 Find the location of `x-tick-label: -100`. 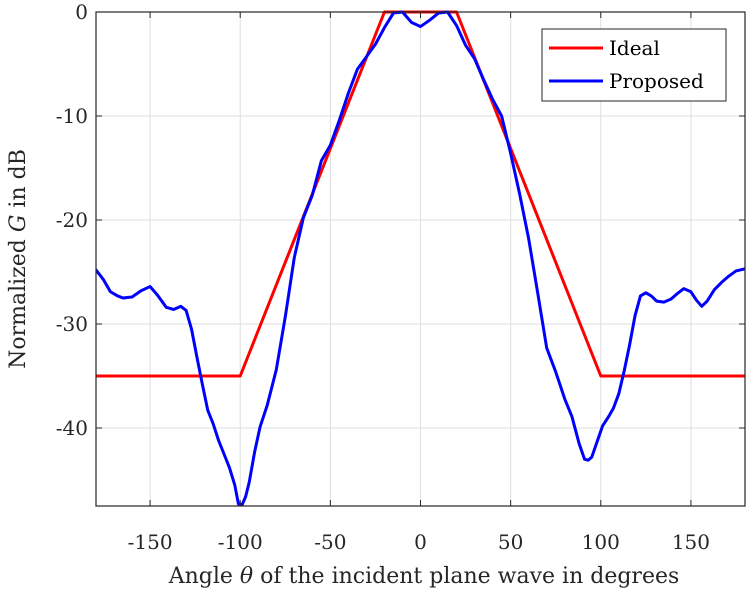

x-tick-label: -100 is located at coordinates (240, 542).